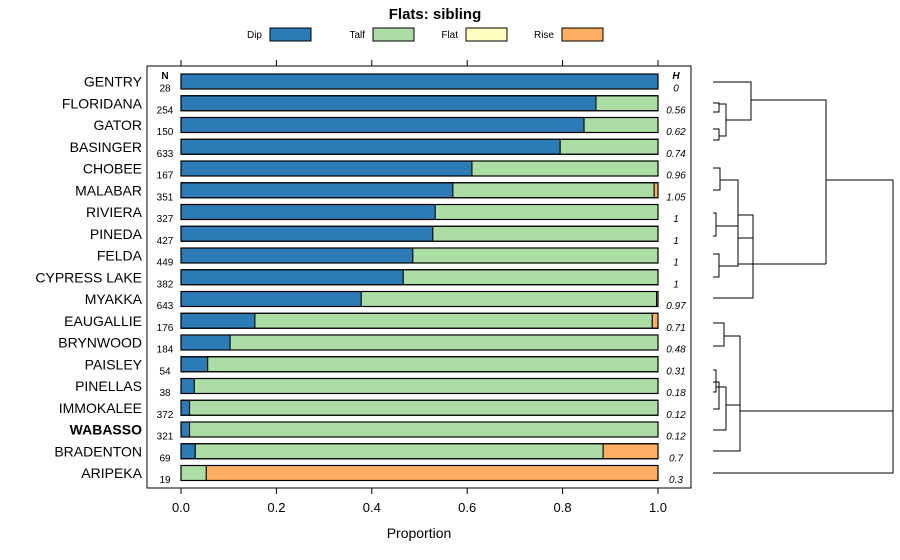 Image resolution: width=900 pixels, height=560 pixels. Describe the element at coordinates (165, 219) in the screenshot. I see `n-label: 327` at that location.